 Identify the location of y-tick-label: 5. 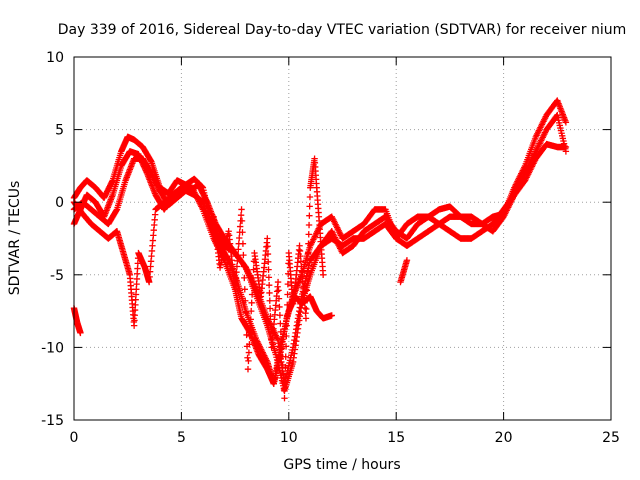
(59, 131).